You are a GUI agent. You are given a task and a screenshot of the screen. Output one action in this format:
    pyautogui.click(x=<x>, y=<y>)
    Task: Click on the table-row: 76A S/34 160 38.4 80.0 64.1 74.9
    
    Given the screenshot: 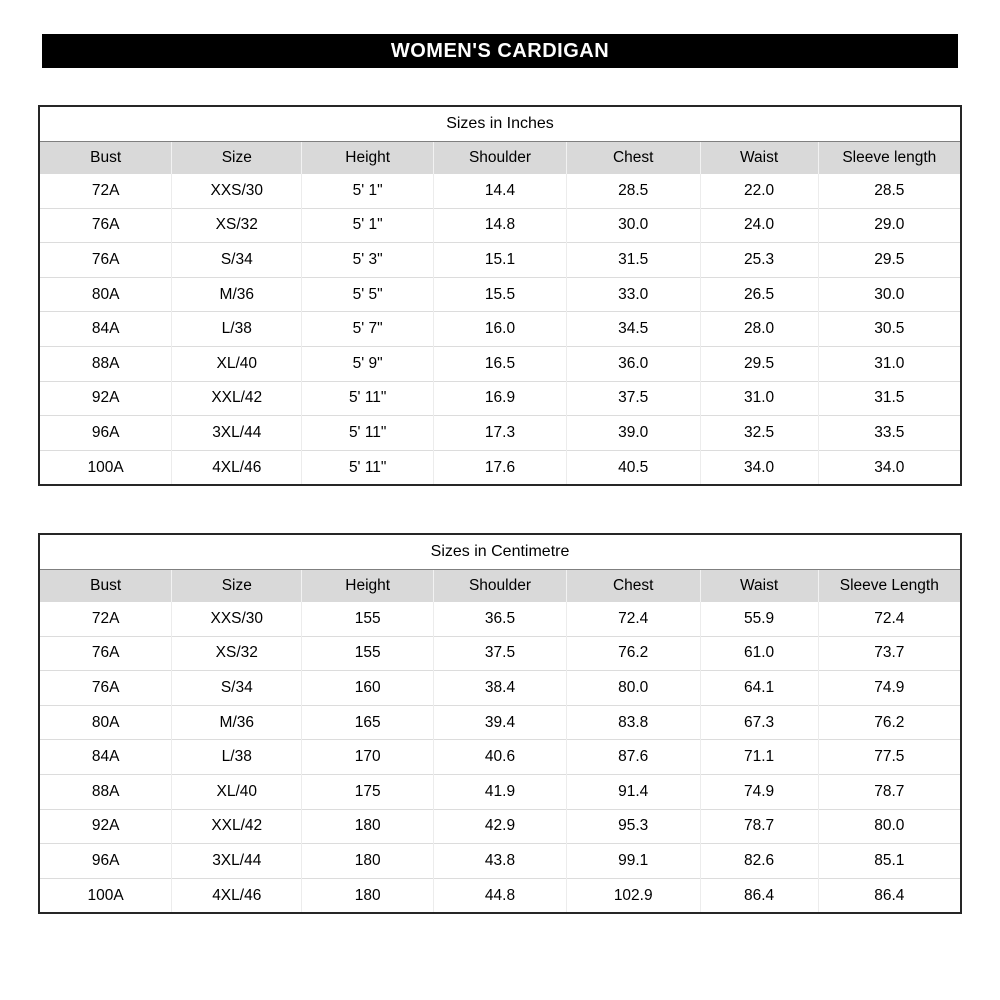 What is the action you would take?
    pyautogui.click(x=500, y=688)
    